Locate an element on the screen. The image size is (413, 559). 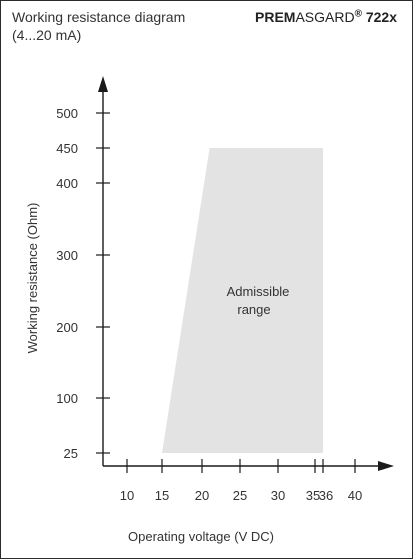
brand-label: PREMASGARD® 722x is located at coordinates (326, 17).